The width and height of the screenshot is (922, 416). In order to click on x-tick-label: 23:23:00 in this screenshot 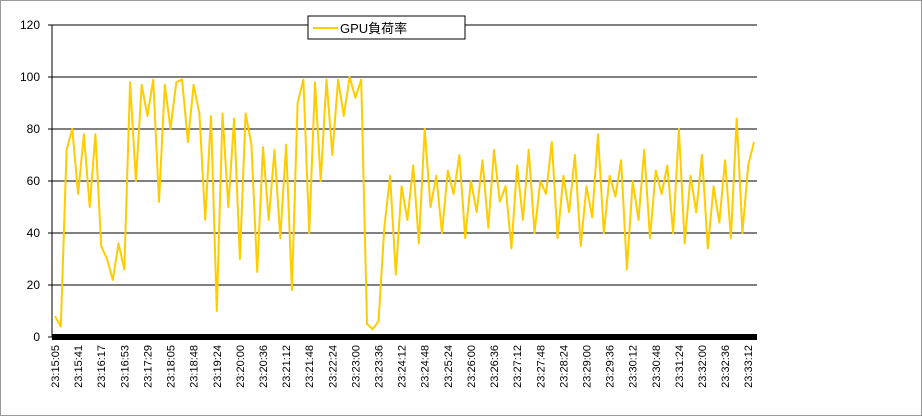, I will do `click(356, 366)`.